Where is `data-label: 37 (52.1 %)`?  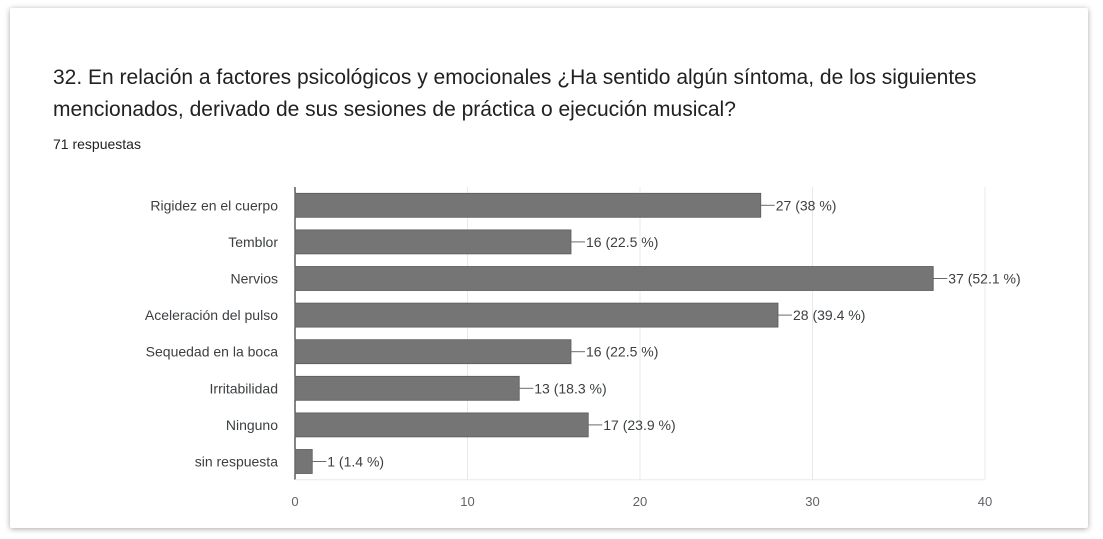
data-label: 37 (52.1 %) is located at coordinates (984, 279).